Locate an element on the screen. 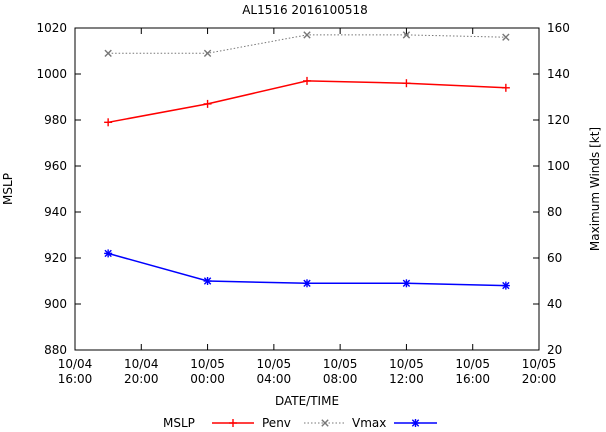 This screenshot has width=606, height=432. right-tick-label: 20 is located at coordinates (554, 350).